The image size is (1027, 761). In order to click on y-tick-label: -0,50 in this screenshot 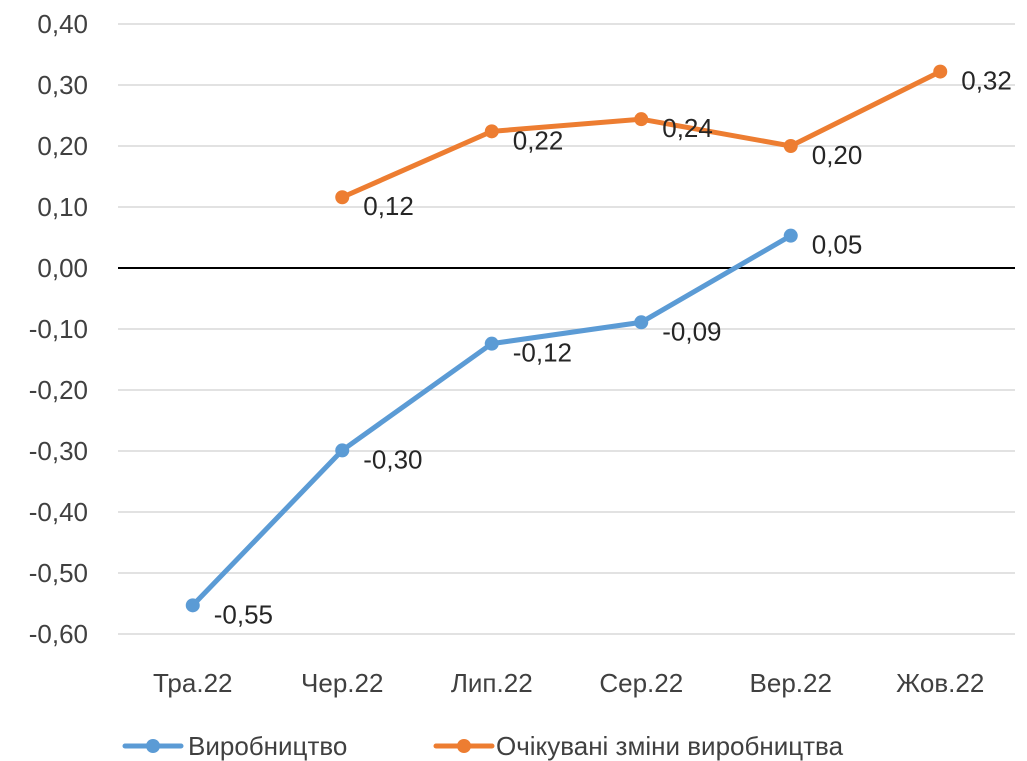, I will do `click(58, 573)`.